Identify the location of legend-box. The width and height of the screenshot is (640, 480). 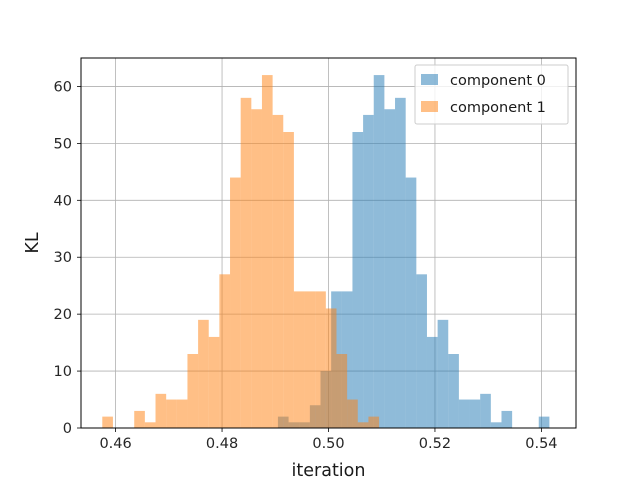
(491, 94).